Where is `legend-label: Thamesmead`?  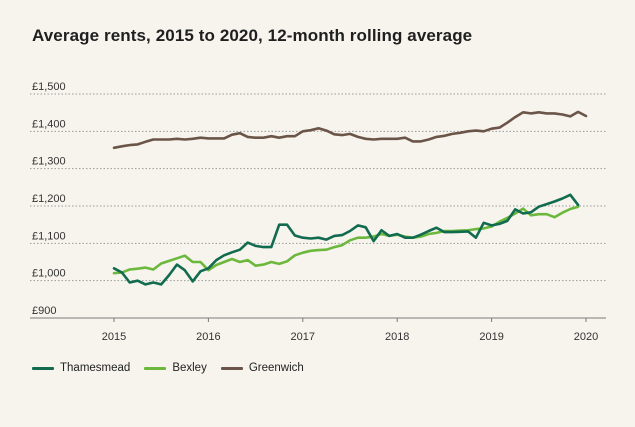 legend-label: Thamesmead is located at coordinates (95, 368).